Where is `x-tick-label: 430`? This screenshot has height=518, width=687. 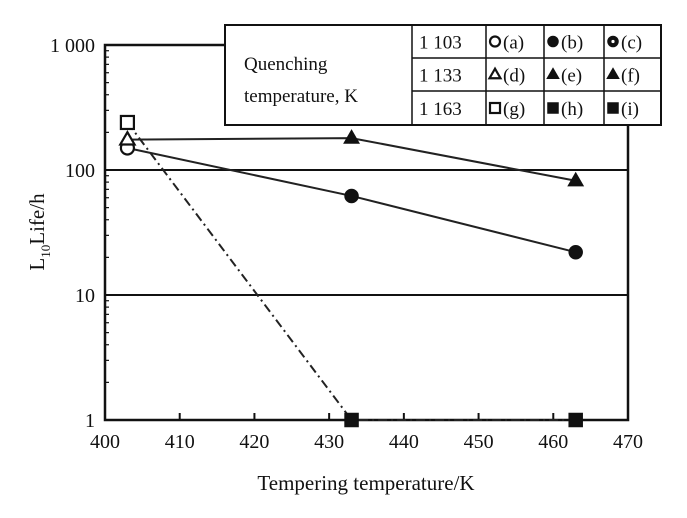 x-tick-label: 430 is located at coordinates (329, 442).